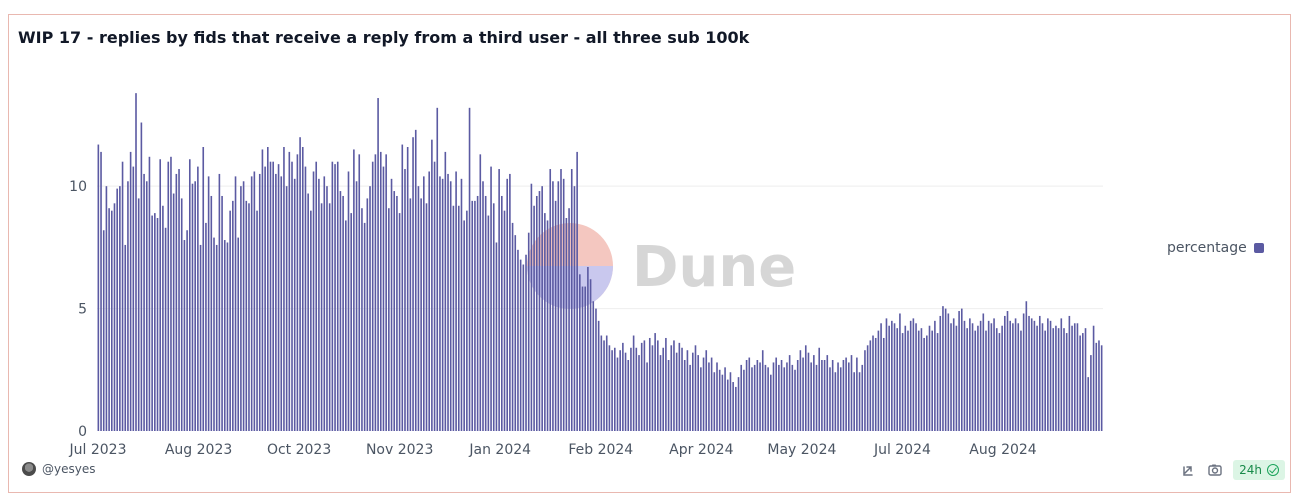 The height and width of the screenshot is (500, 1316). What do you see at coordinates (1189, 470) in the screenshot?
I see `share-icon` at bounding box center [1189, 470].